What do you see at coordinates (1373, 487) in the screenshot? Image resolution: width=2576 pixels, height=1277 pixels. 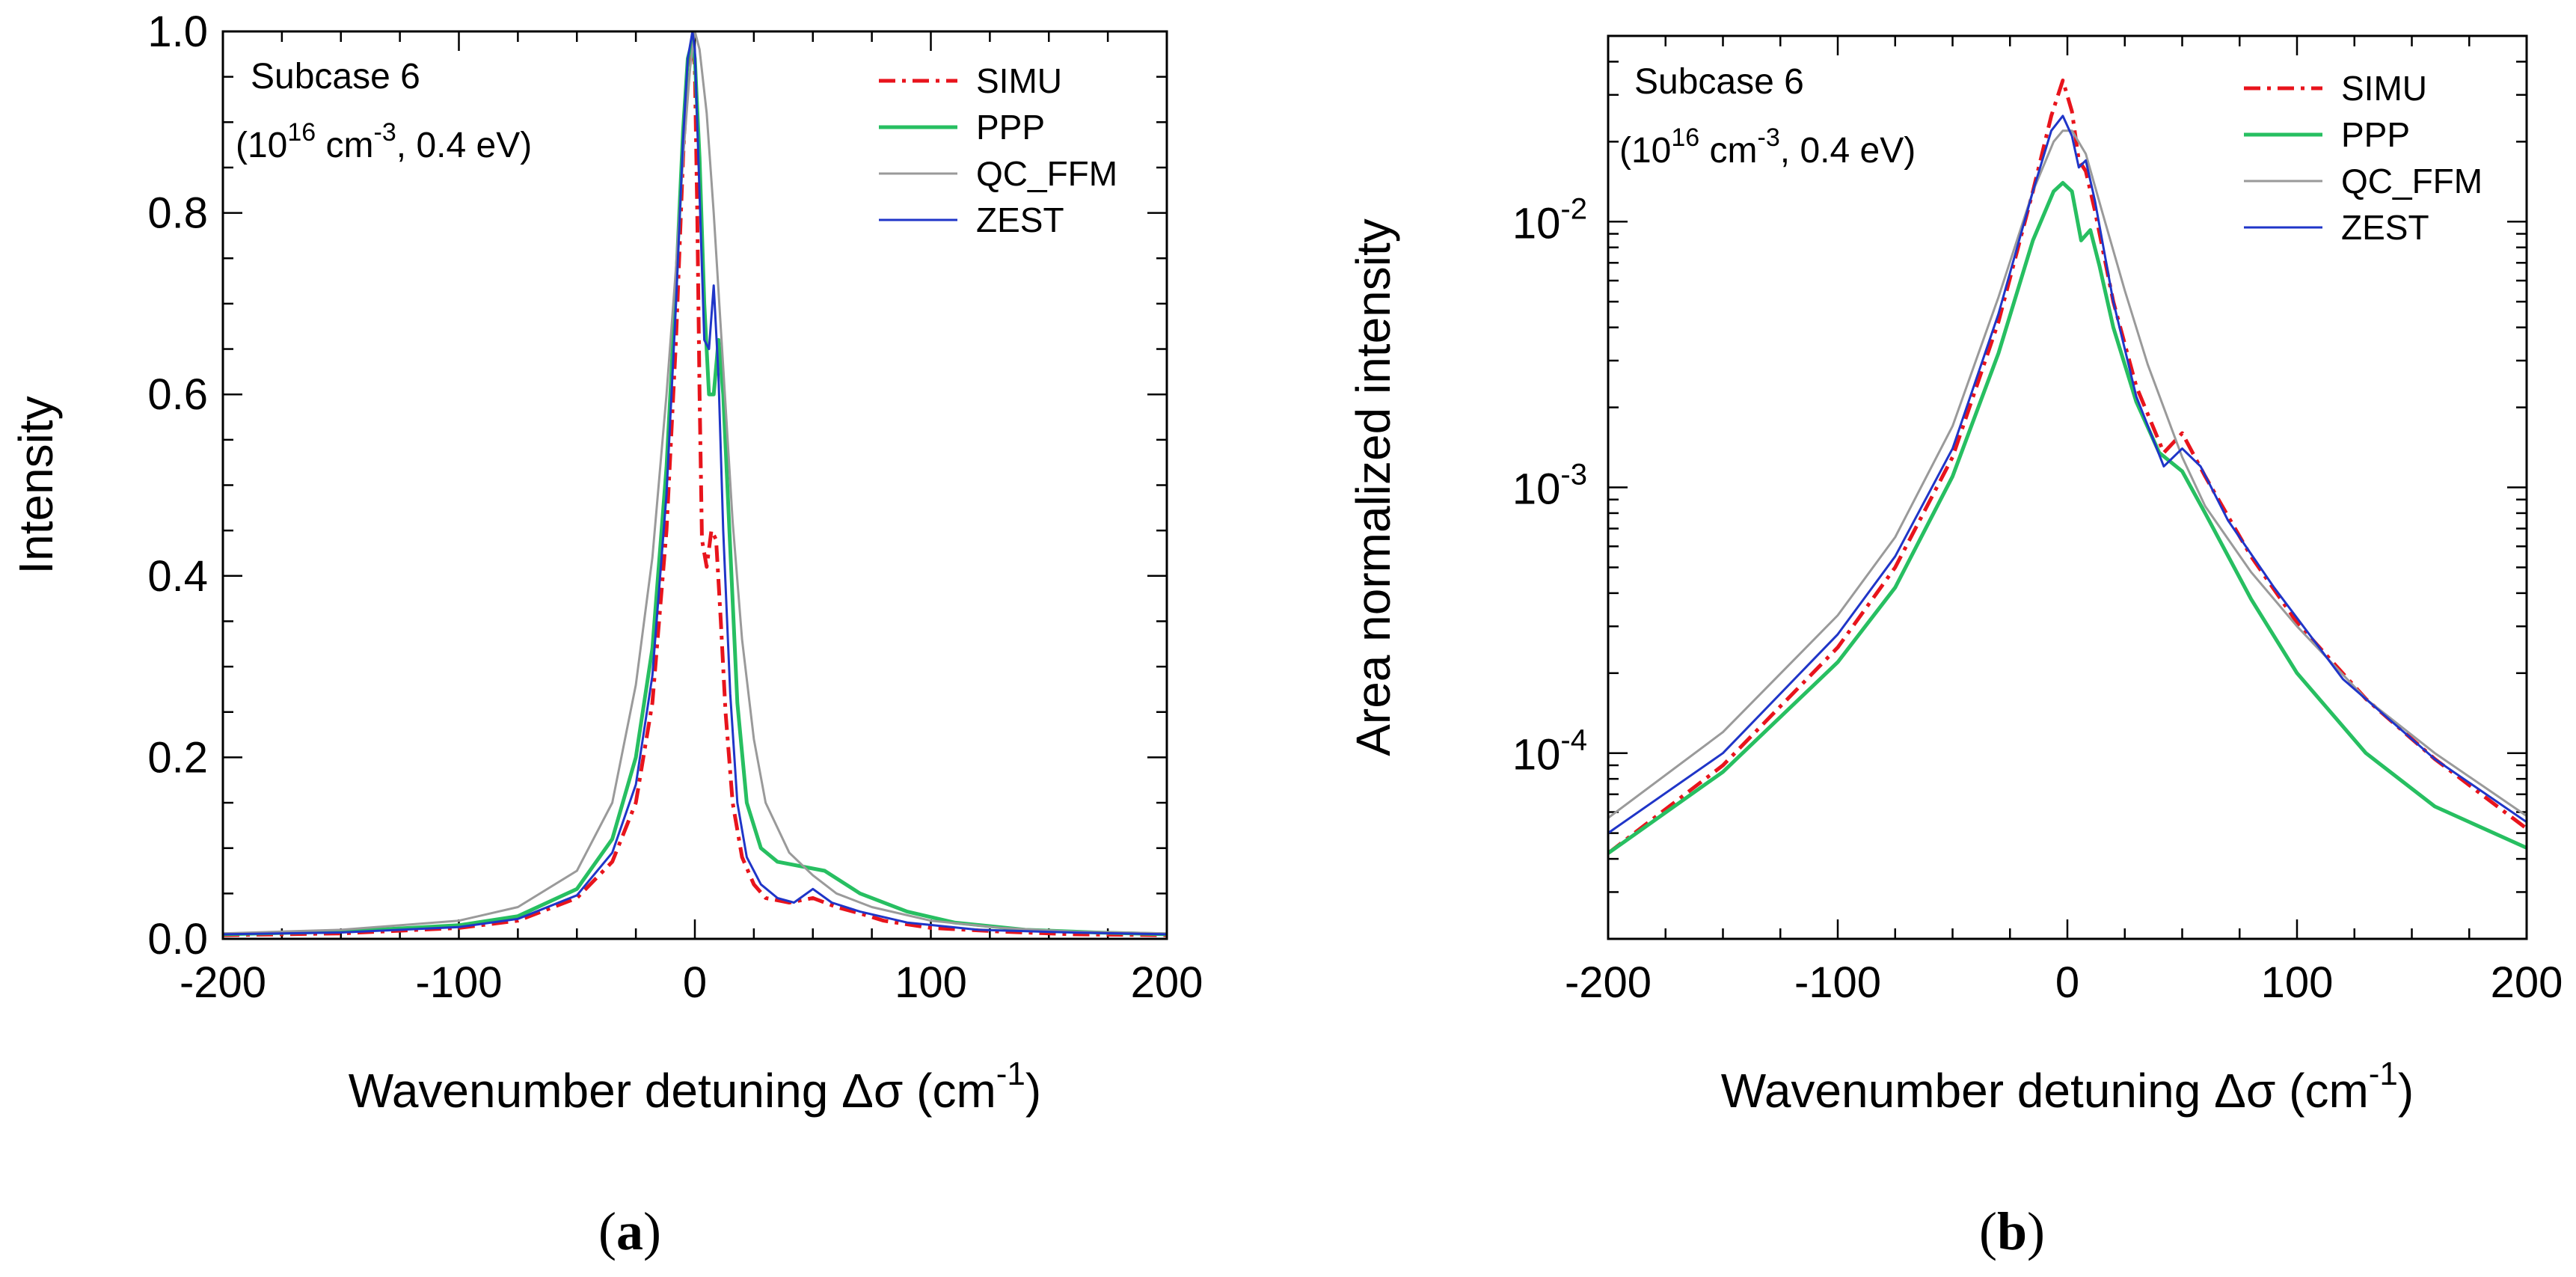 I see `y-axis-title: Area normalized intensity` at bounding box center [1373, 487].